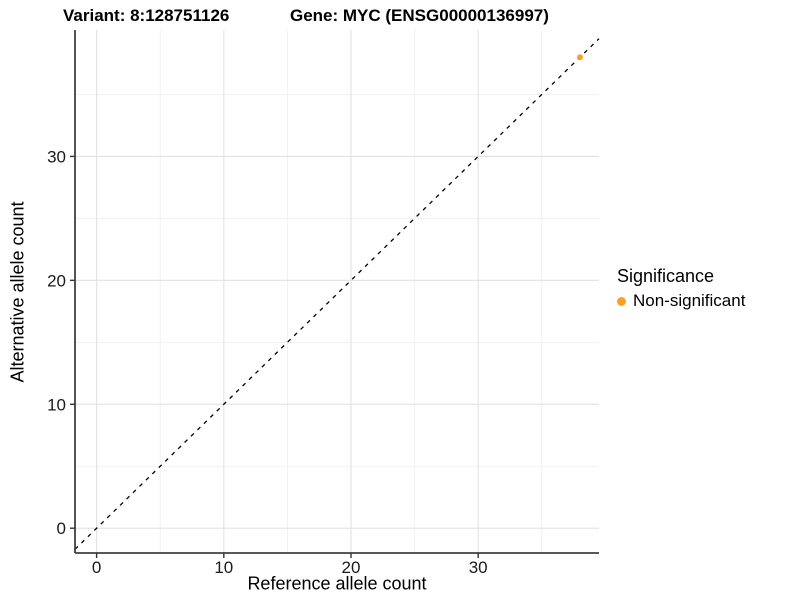 This screenshot has width=800, height=600. I want to click on legend-item: Non-significant, so click(681, 301).